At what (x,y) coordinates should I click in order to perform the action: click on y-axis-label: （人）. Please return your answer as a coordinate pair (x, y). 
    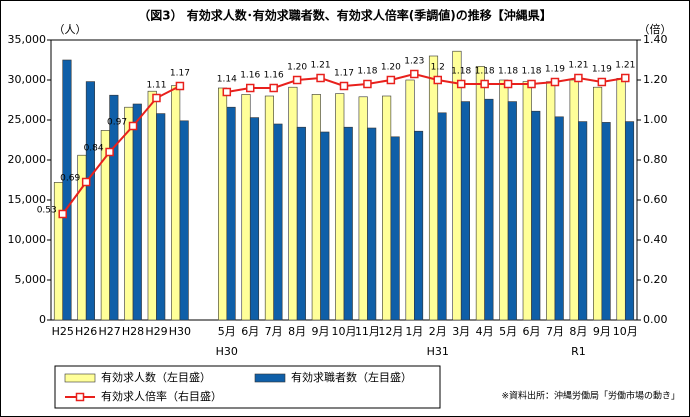
    Looking at the image, I should click on (70, 29).